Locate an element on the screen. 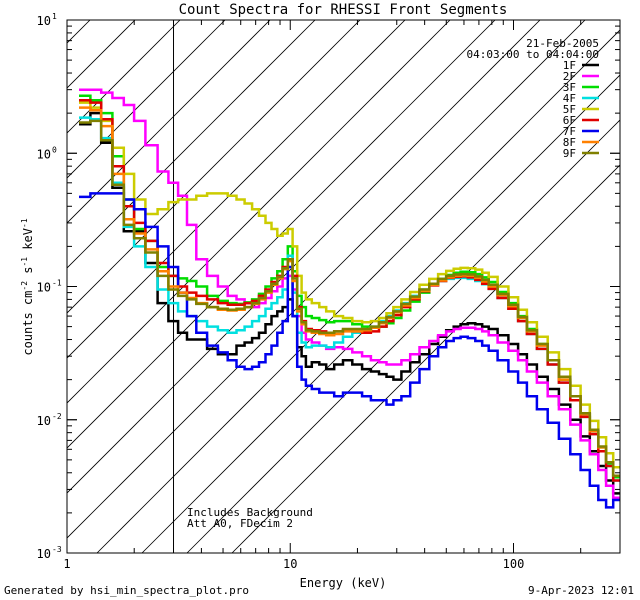 This screenshot has height=600, width=640. legend-label-9f: 9F is located at coordinates (569, 153).